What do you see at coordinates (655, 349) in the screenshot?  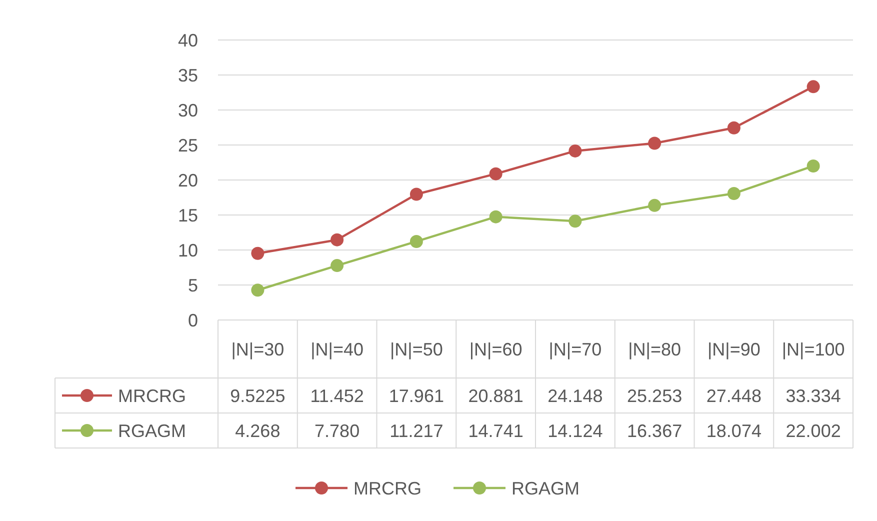 I see `x-tick-label: |N|=80` at bounding box center [655, 349].